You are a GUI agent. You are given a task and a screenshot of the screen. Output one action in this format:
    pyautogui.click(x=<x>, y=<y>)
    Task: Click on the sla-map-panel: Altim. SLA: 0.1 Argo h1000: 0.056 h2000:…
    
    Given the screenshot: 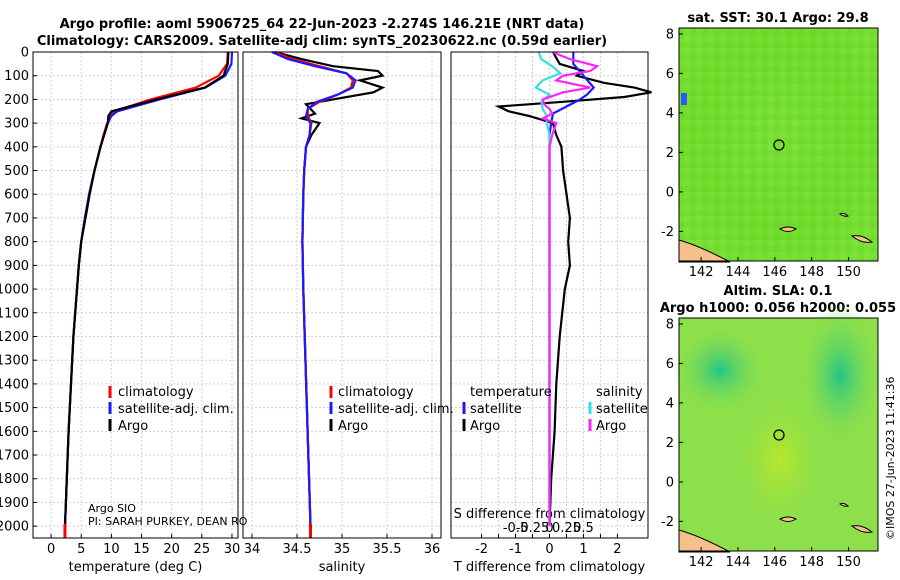 What is the action you would take?
    pyautogui.click(x=778, y=427)
    